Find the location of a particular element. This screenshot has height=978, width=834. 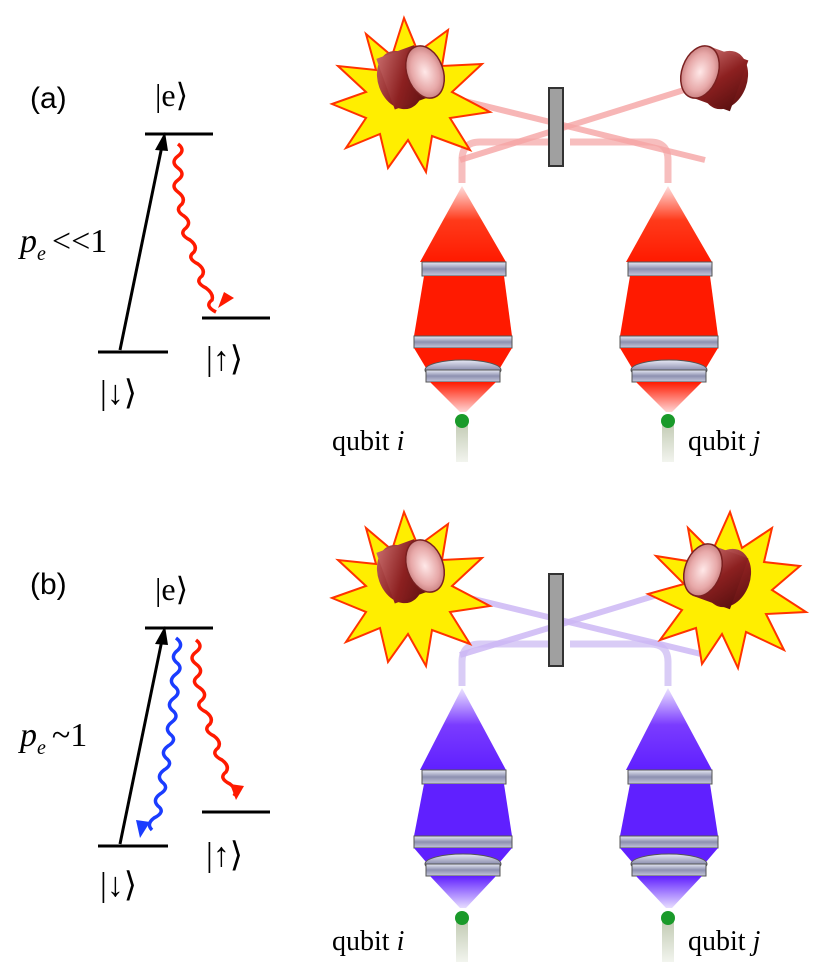

excitation-arrowhead-b is located at coordinates (161, 635).